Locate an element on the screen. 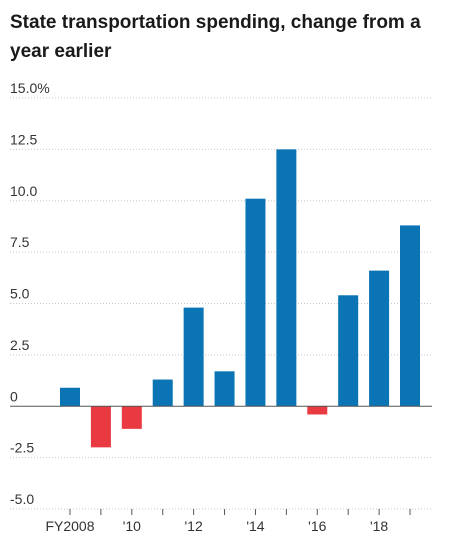 This screenshot has height=549, width=450. y-tick-label: 5.0 is located at coordinates (20, 294).